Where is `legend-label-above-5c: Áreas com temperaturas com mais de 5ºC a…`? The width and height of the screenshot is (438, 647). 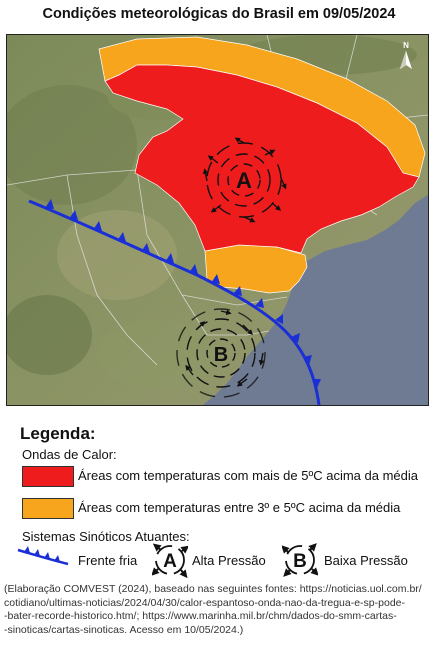 legend-label-above-5c: Áreas com temperaturas com mais de 5ºC a… is located at coordinates (248, 475).